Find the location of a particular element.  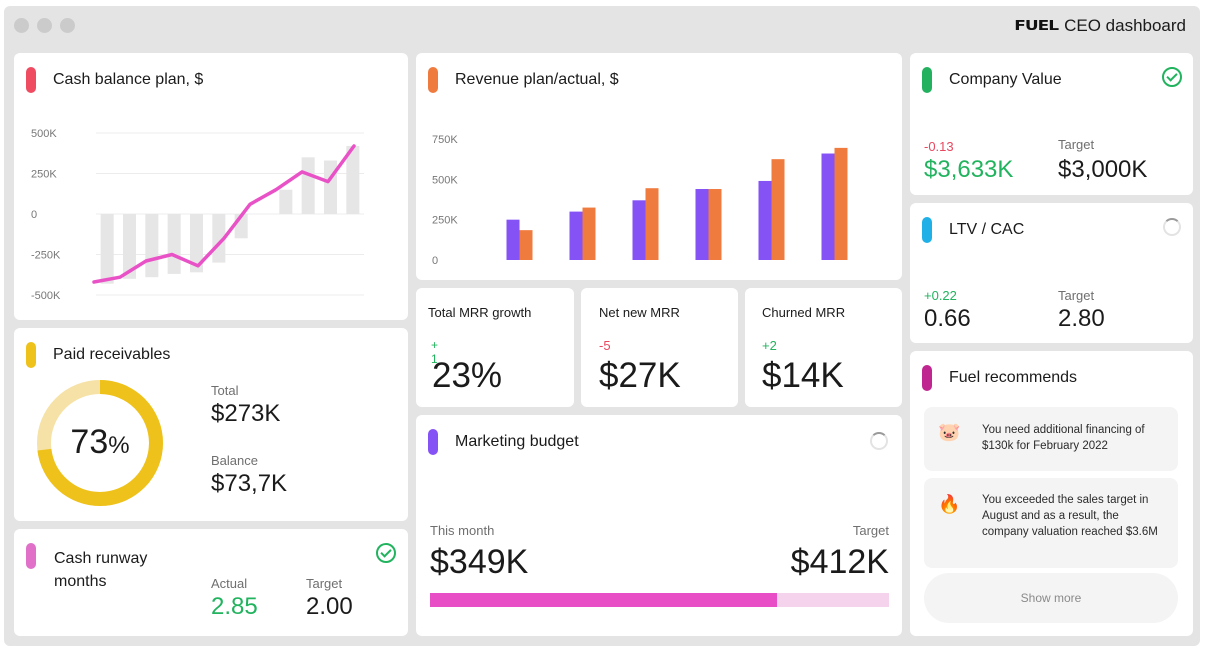

donut-percent-sign: % is located at coordinates (119, 445).